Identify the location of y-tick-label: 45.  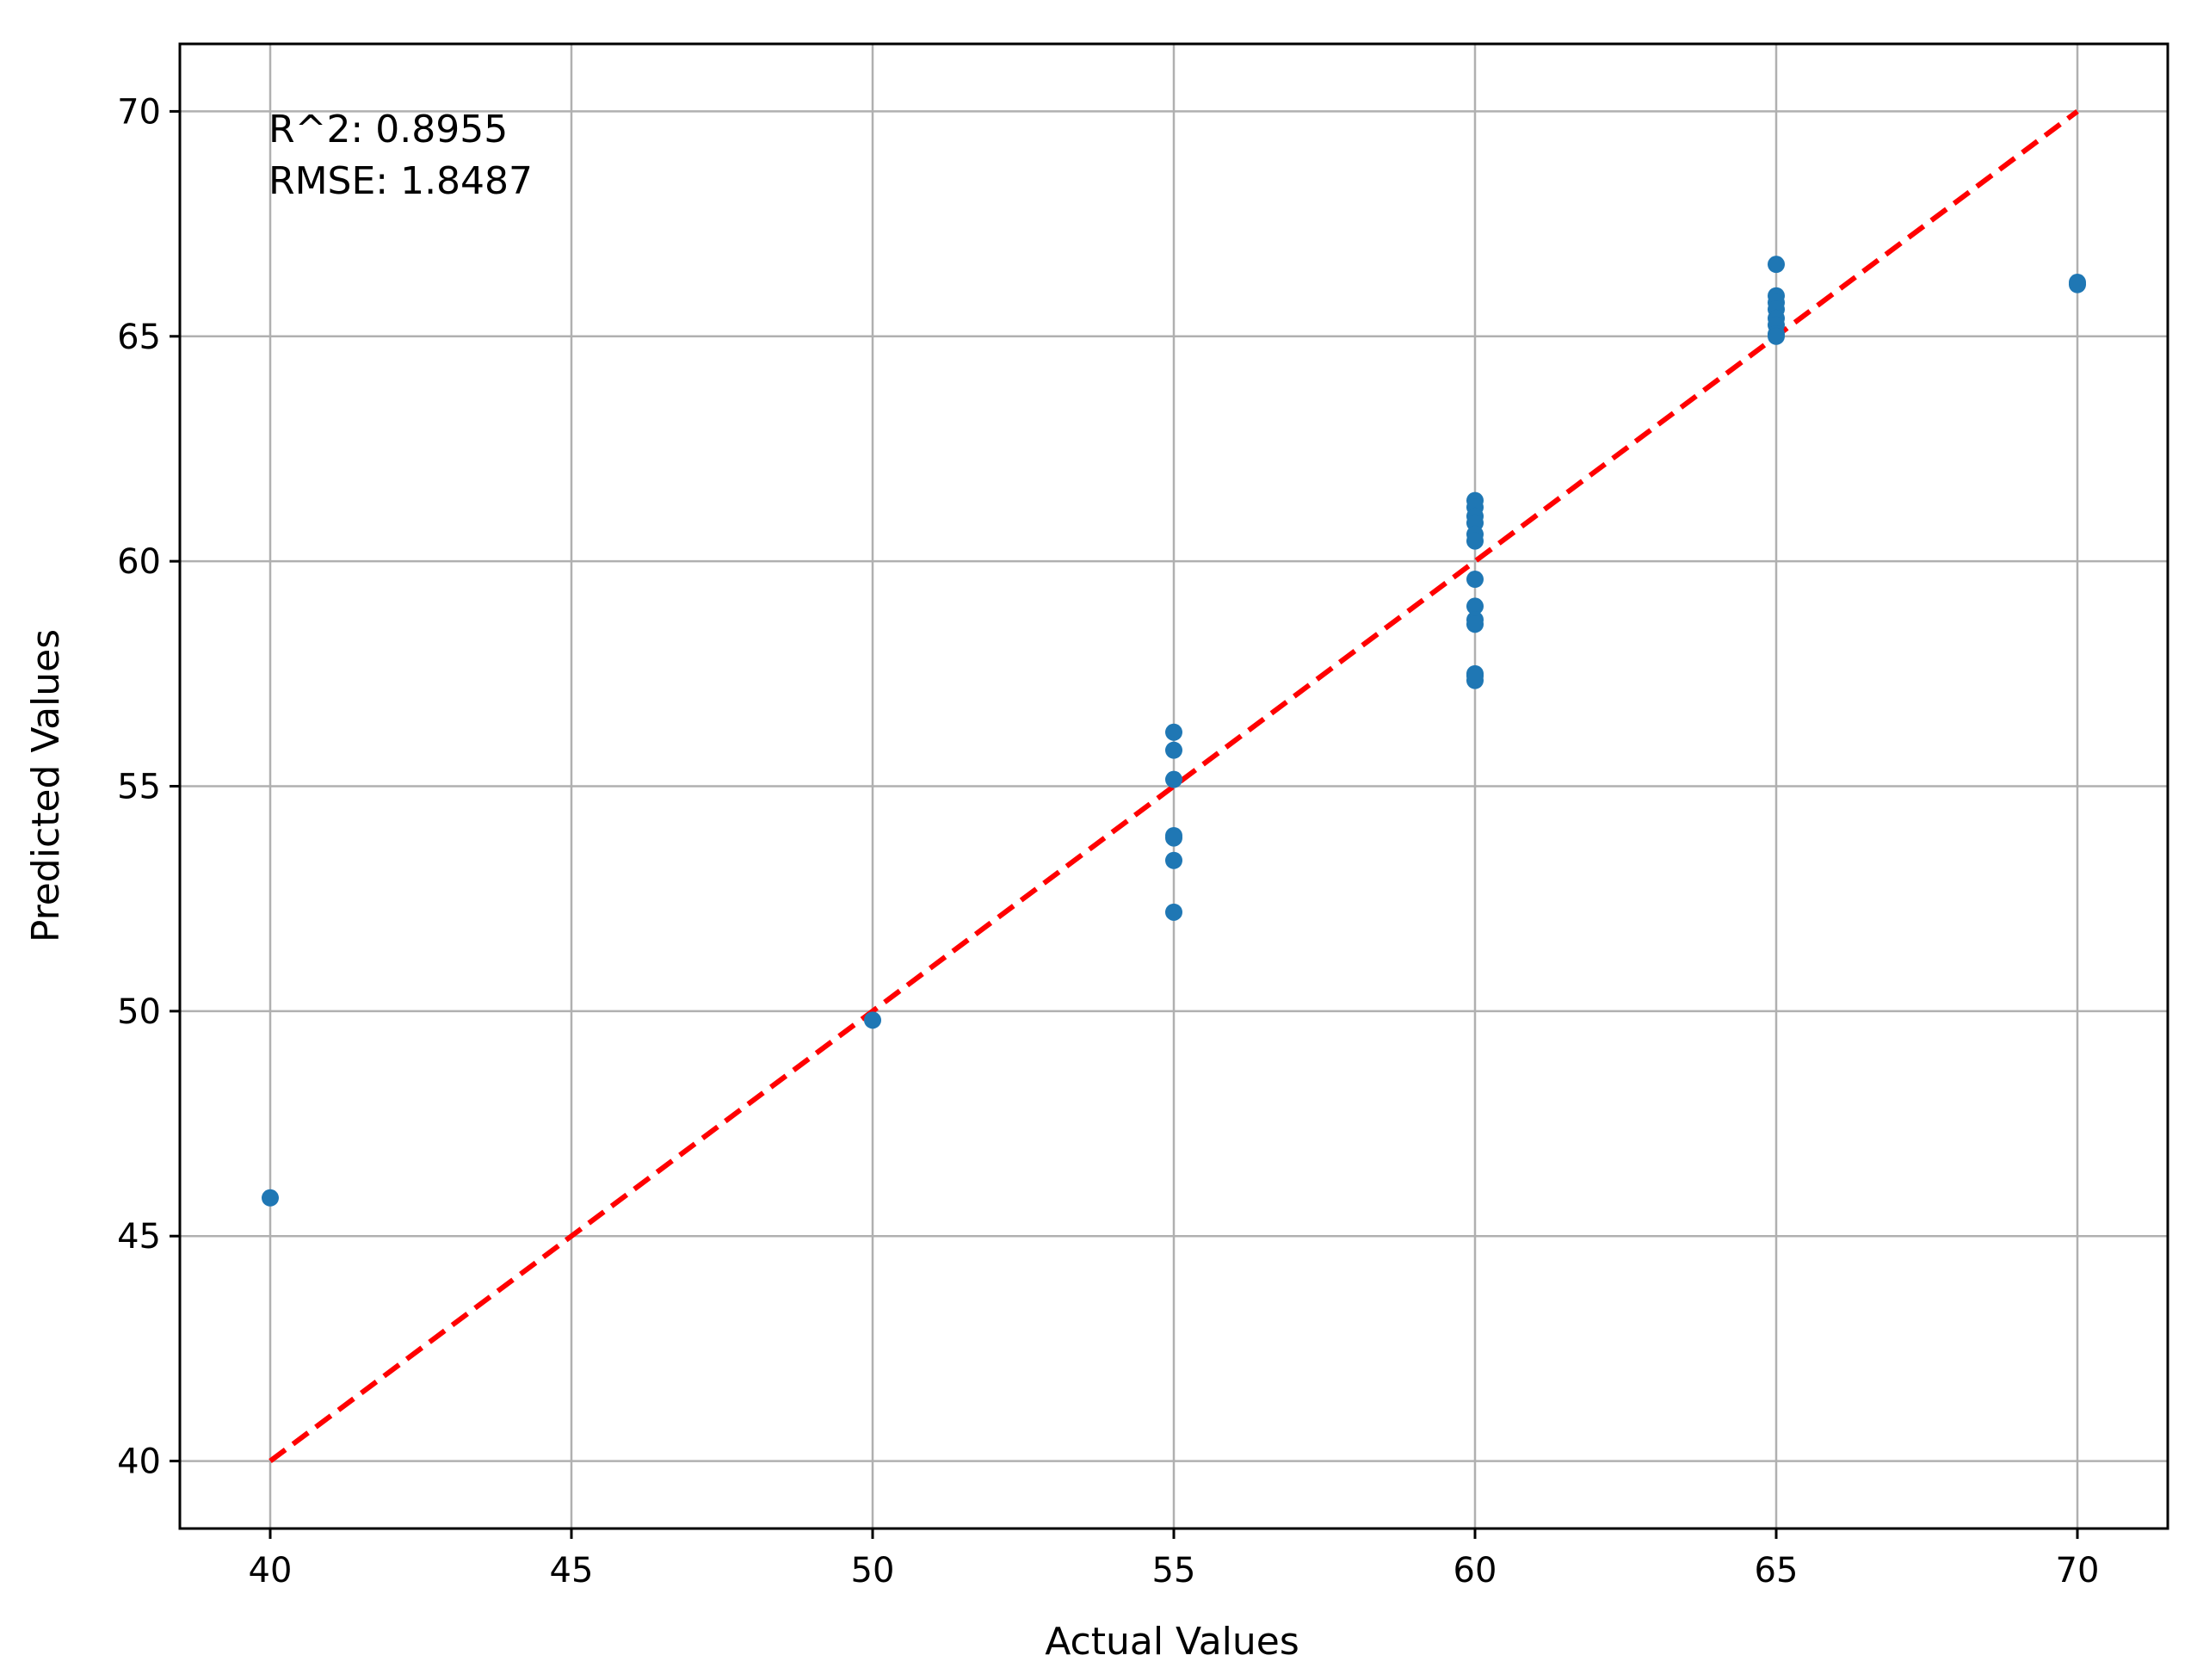
(139, 1237).